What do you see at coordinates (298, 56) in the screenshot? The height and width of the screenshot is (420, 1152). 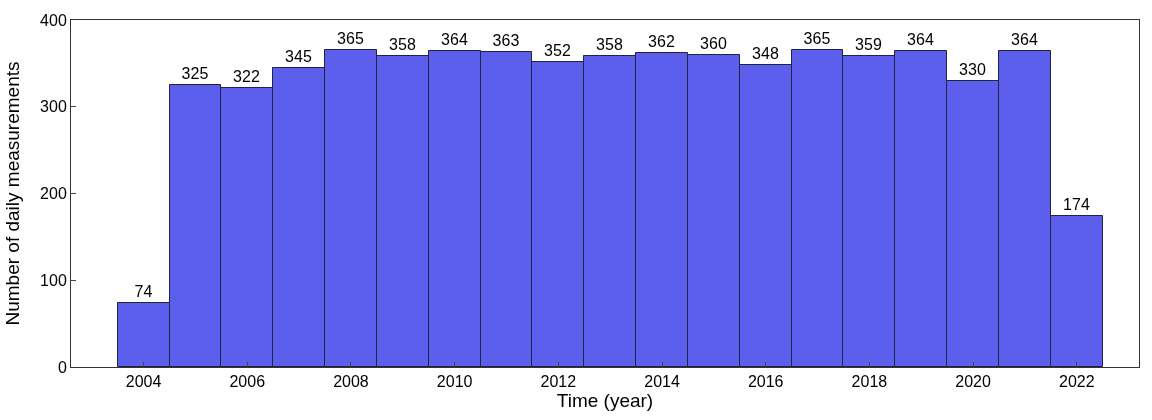 I see `data-label: 345` at bounding box center [298, 56].